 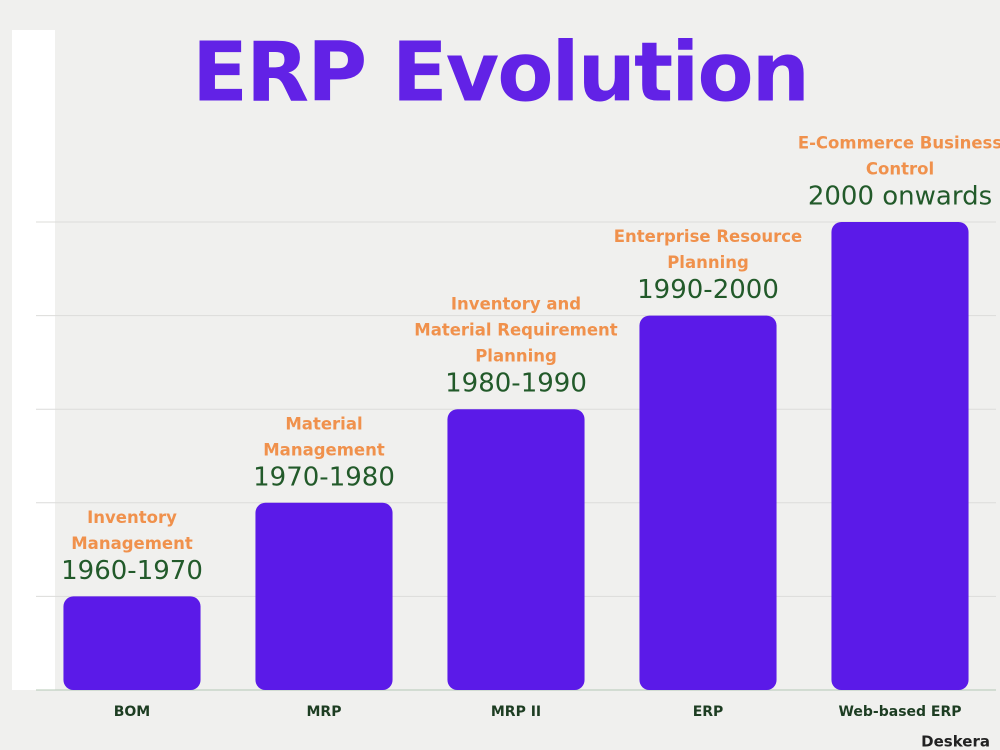 What do you see at coordinates (899, 143) in the screenshot?
I see `description-label: E-Commerce Business` at bounding box center [899, 143].